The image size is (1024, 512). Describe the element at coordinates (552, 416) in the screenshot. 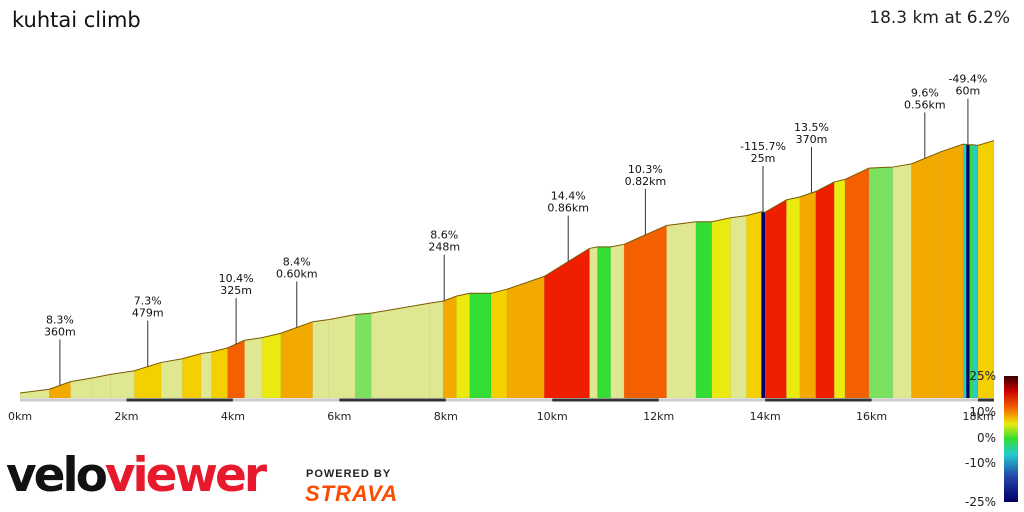

I see `x-tick-label: 10km` at that location.